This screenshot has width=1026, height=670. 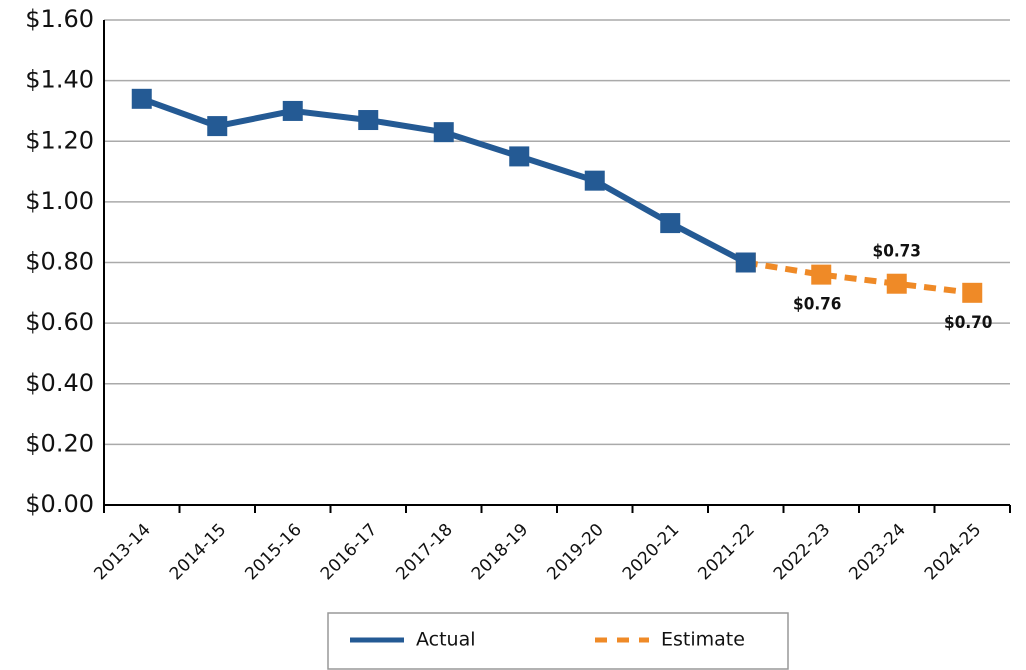 What do you see at coordinates (59, 322) in the screenshot?
I see `y-tick-label: $0.60` at bounding box center [59, 322].